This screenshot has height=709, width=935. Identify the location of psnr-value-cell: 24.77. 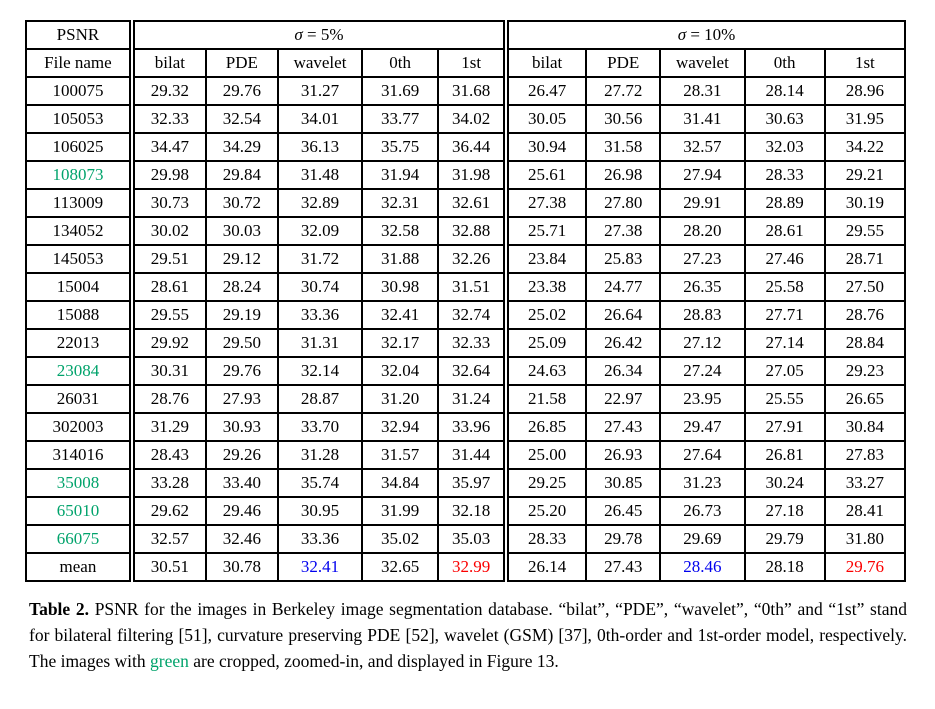
(623, 287).